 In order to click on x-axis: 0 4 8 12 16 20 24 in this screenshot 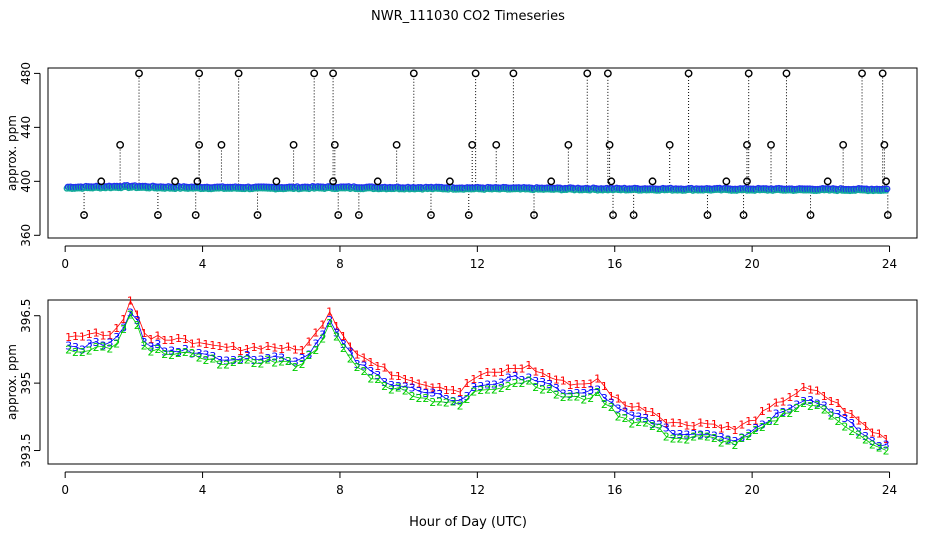, I will do `click(479, 258)`.